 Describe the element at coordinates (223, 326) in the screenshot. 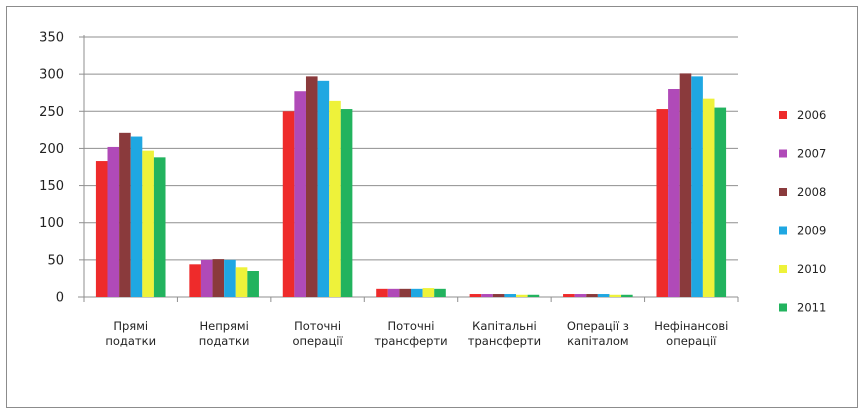

I see `category-label: Непрямі` at that location.